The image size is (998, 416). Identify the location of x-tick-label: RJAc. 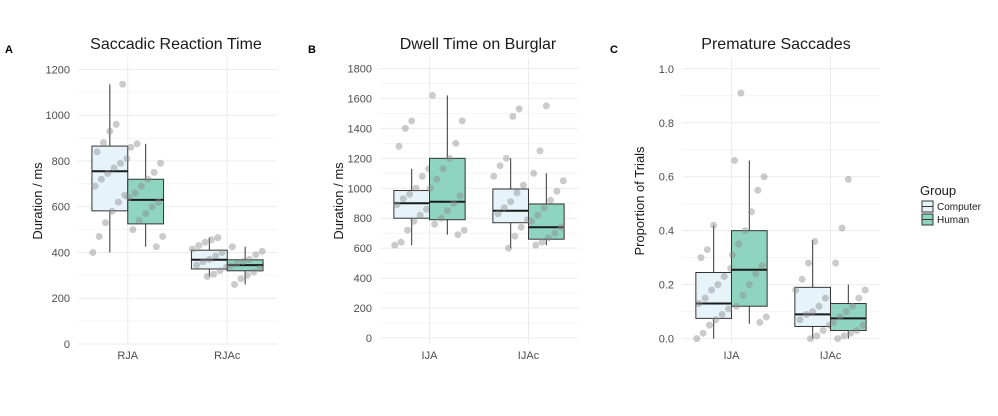
(227, 356).